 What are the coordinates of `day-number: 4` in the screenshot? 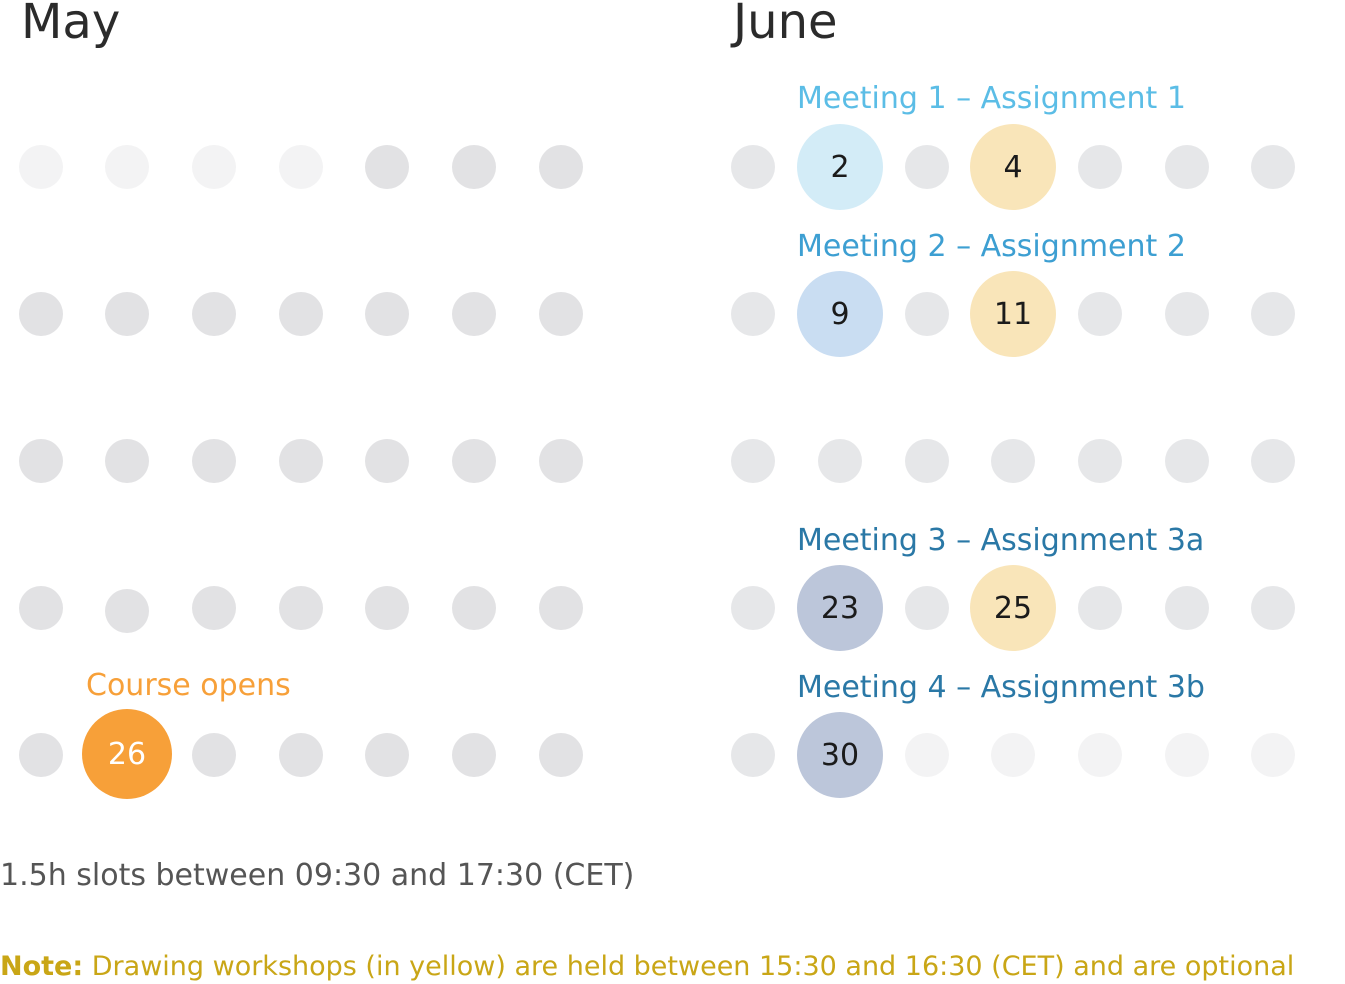 It's located at (1013, 167).